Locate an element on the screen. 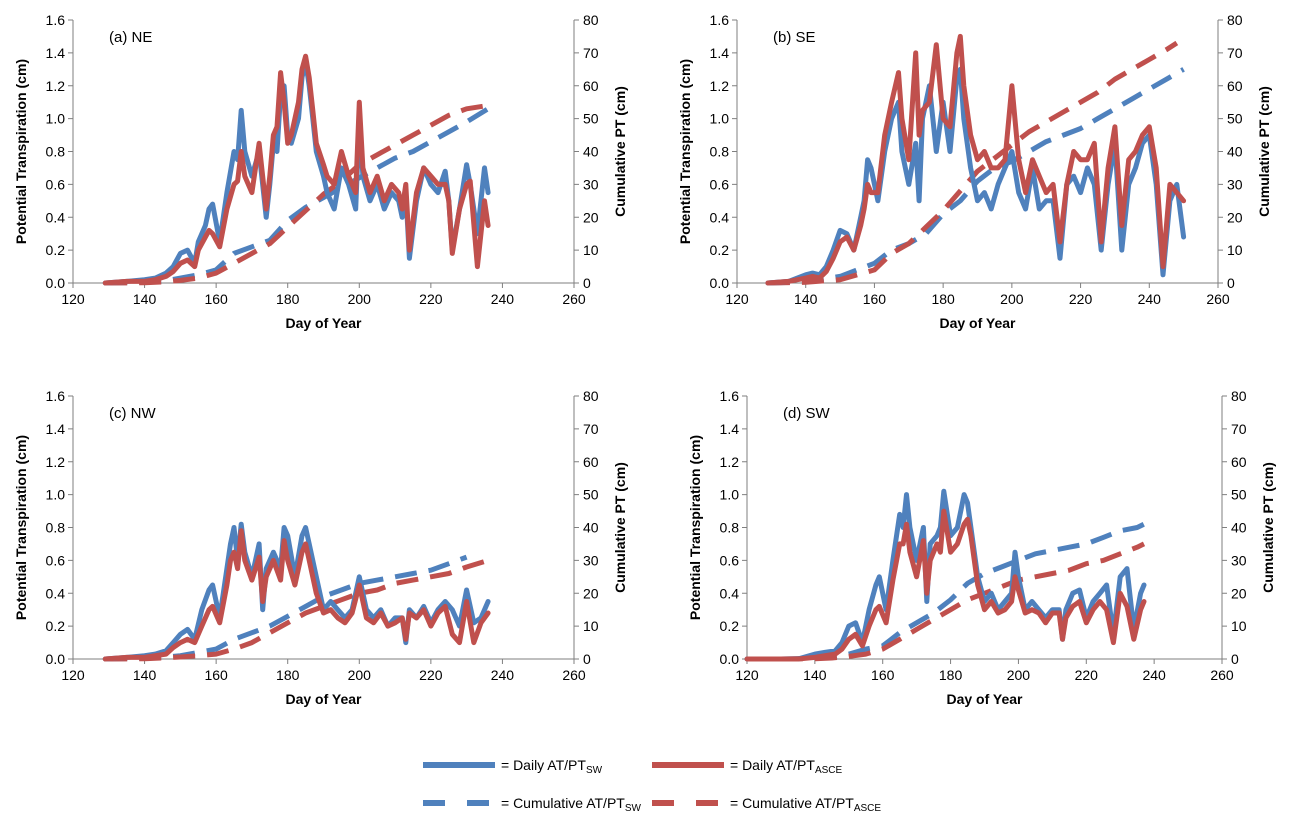  y-tick-label: 0.6 is located at coordinates (56, 560).